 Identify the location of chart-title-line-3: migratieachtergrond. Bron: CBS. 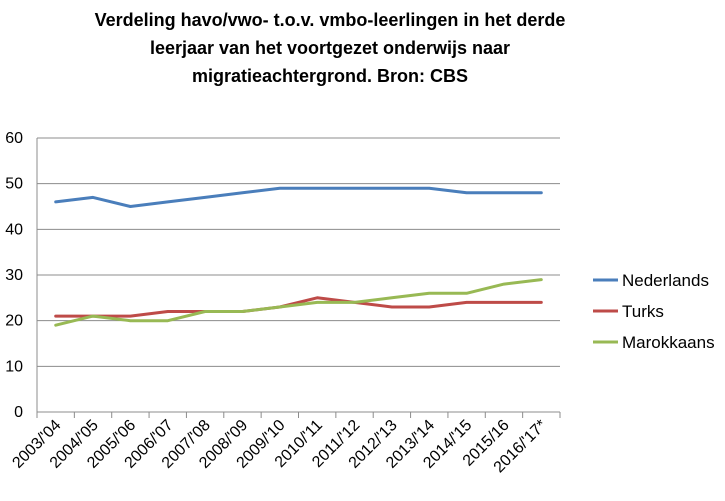
(330, 76).